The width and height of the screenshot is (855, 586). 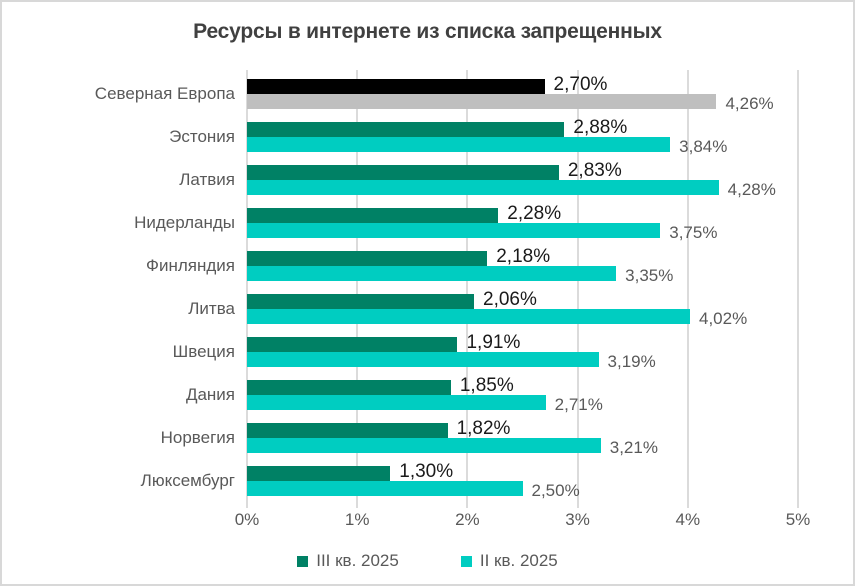 I want to click on value-label: 2,50%, so click(x=555, y=490).